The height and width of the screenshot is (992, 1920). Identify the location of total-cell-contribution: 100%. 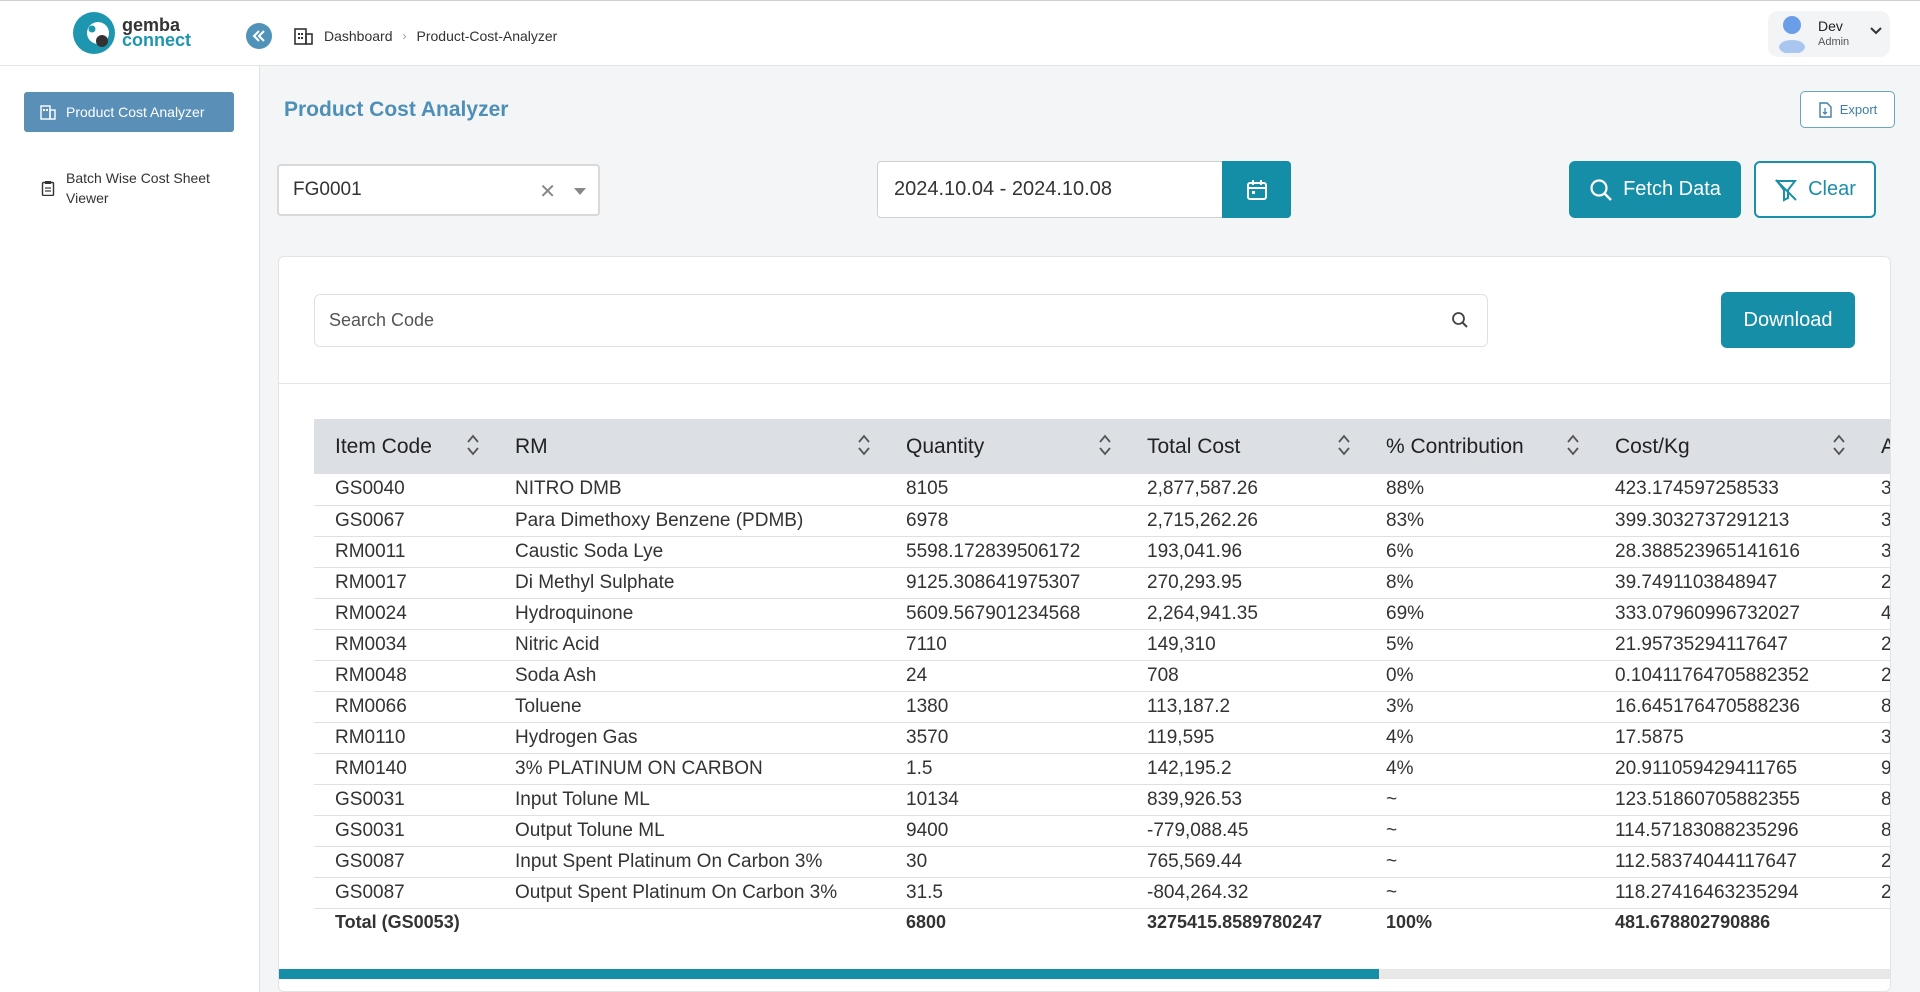
(1409, 921).